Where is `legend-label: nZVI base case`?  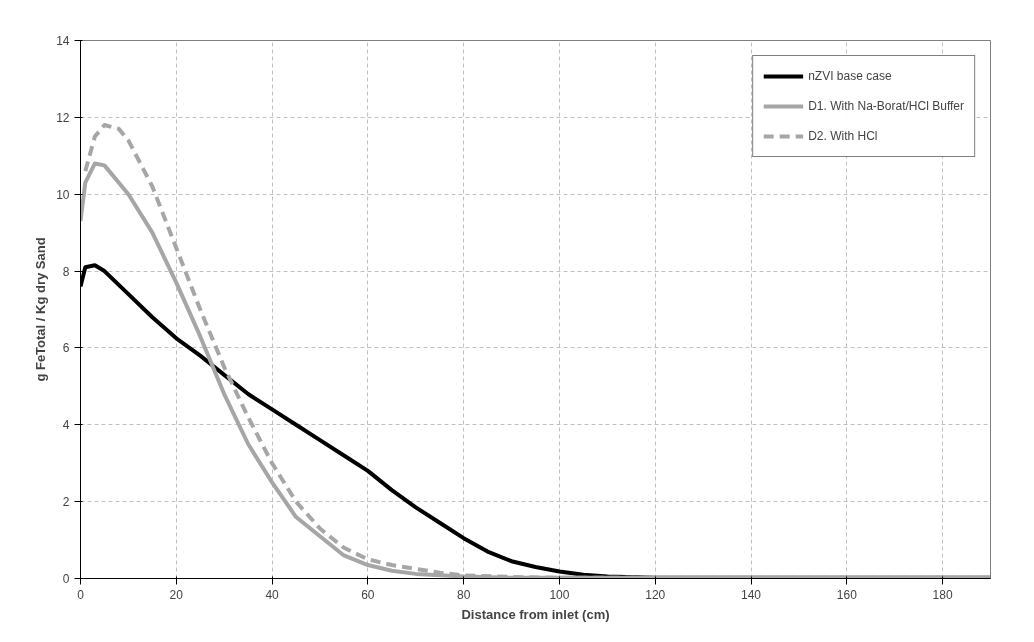 legend-label: nZVI base case is located at coordinates (850, 76).